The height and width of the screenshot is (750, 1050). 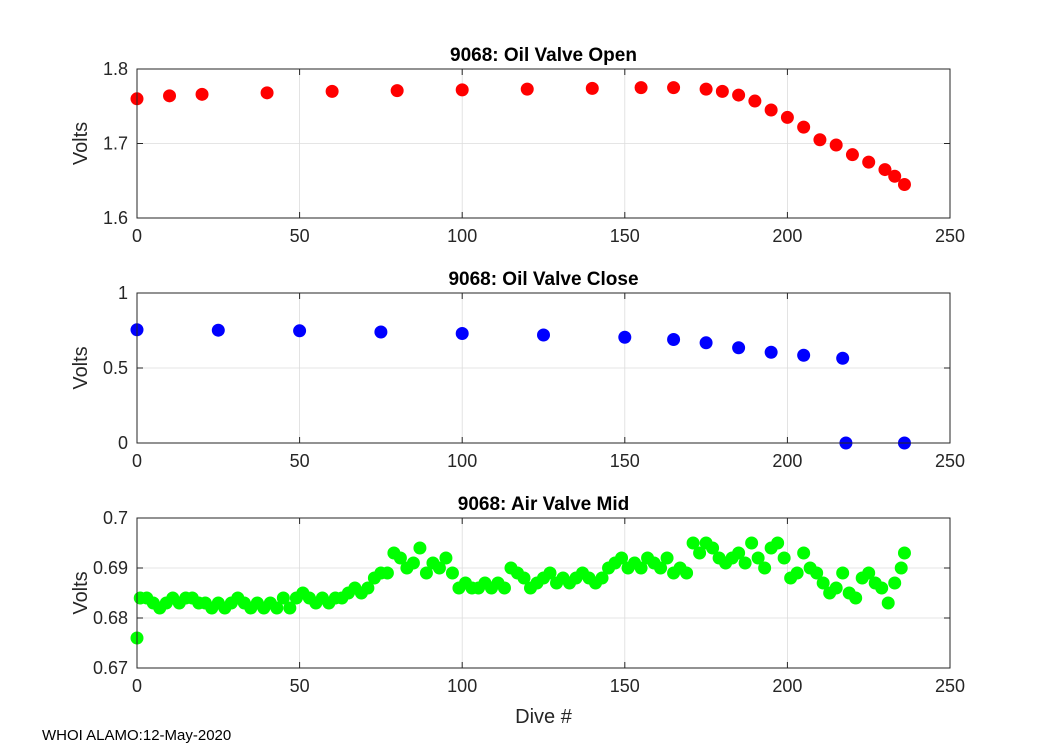 I want to click on chart-title: 9068: Oil Valve Close, so click(x=543, y=279).